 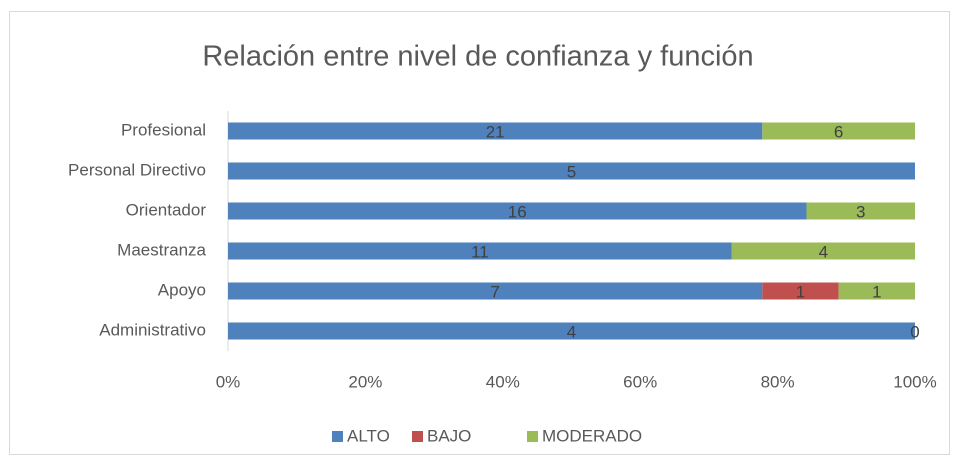 I want to click on data-label: 5, so click(x=571, y=171).